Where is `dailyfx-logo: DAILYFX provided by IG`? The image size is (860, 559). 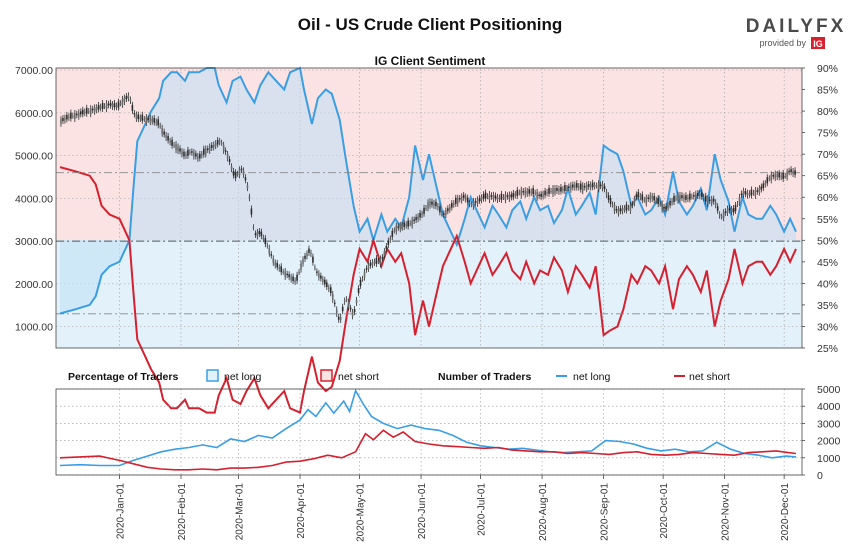 dailyfx-logo: DAILYFX provided by IG is located at coordinates (794, 32).